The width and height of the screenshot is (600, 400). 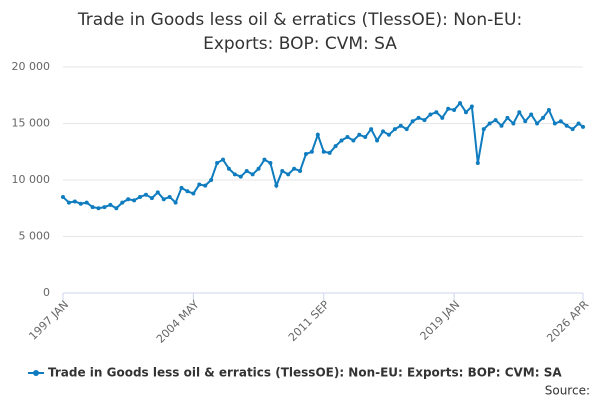 I want to click on x-tick-label: 2019 JAN, so click(x=440, y=320).